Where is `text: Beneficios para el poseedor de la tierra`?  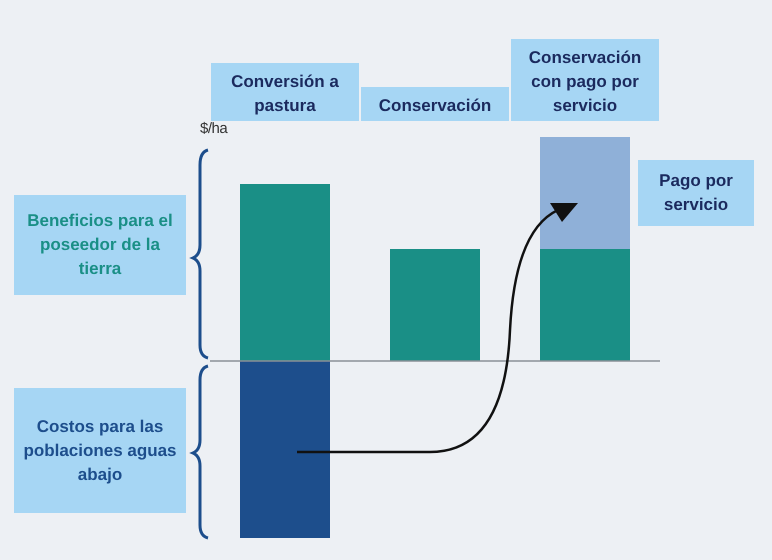
text: Beneficios para el poseedor de la tierra is located at coordinates (100, 245).